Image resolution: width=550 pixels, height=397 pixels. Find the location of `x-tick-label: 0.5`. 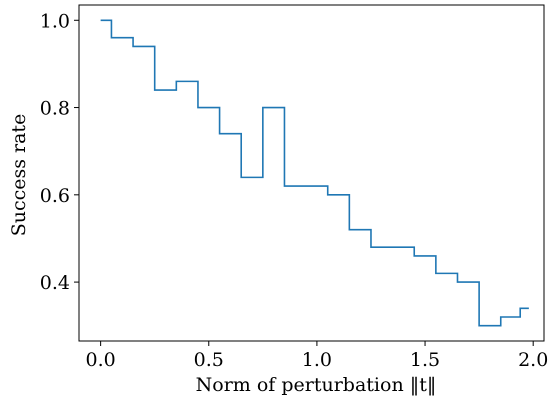

x-tick-label: 0.5 is located at coordinates (209, 360).